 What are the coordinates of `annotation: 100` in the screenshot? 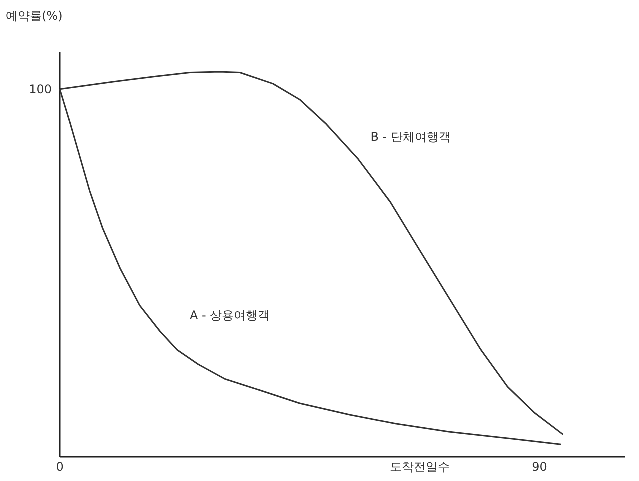 It's located at (40, 89).